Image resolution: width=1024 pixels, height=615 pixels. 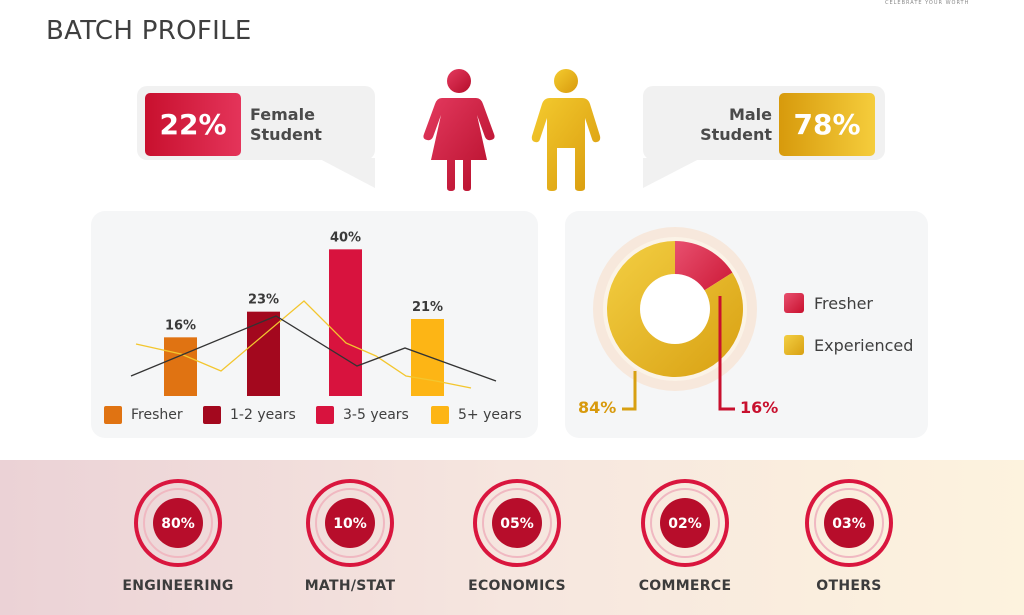 I want to click on discipline-ring-others: 03%, so click(x=849, y=523).